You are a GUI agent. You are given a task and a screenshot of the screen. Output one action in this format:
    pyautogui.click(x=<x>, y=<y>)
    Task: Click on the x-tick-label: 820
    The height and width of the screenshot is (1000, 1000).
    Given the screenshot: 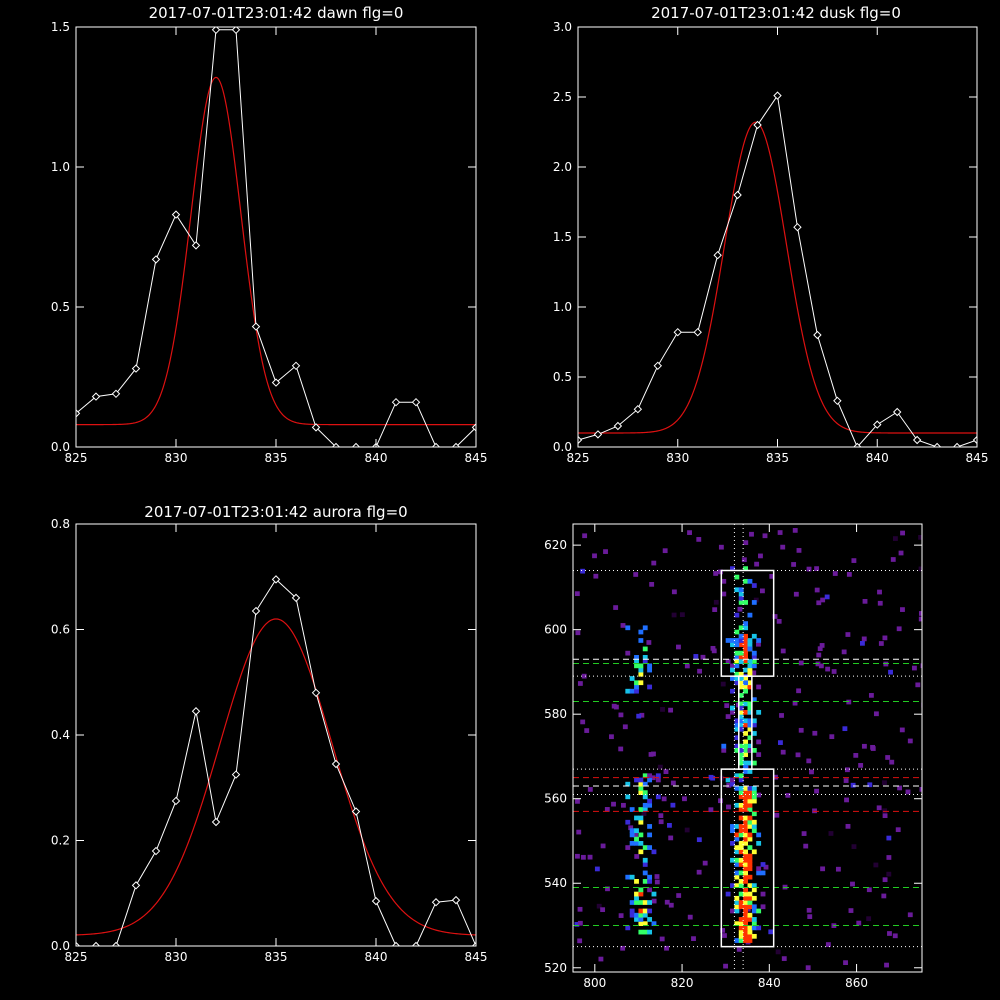 What is the action you would take?
    pyautogui.click(x=682, y=983)
    